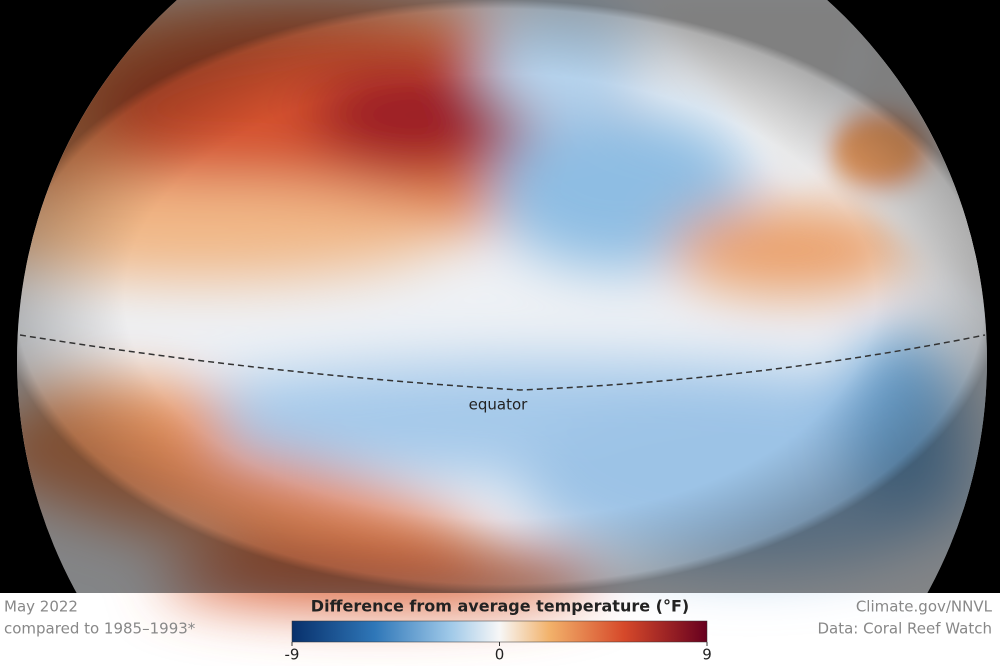 This screenshot has height=666, width=1000. Describe the element at coordinates (500, 655) in the screenshot. I see `tick-label: 0` at that location.